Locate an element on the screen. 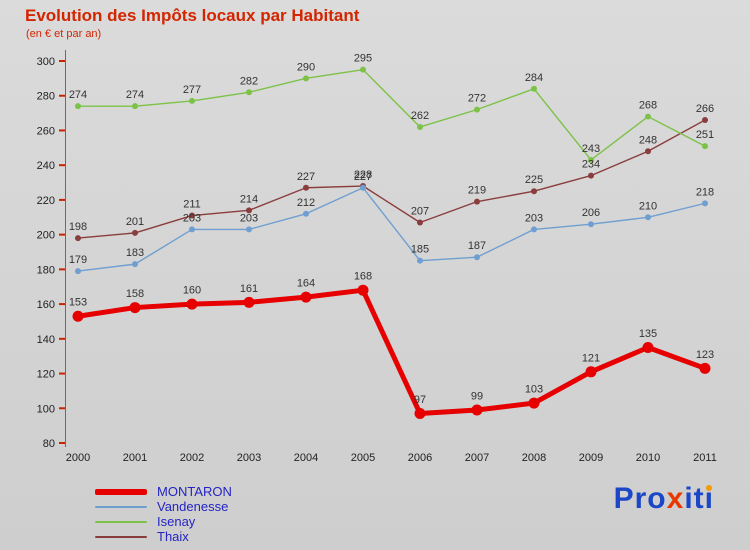 This screenshot has width=750, height=550. logo-letter: r is located at coordinates (641, 498).